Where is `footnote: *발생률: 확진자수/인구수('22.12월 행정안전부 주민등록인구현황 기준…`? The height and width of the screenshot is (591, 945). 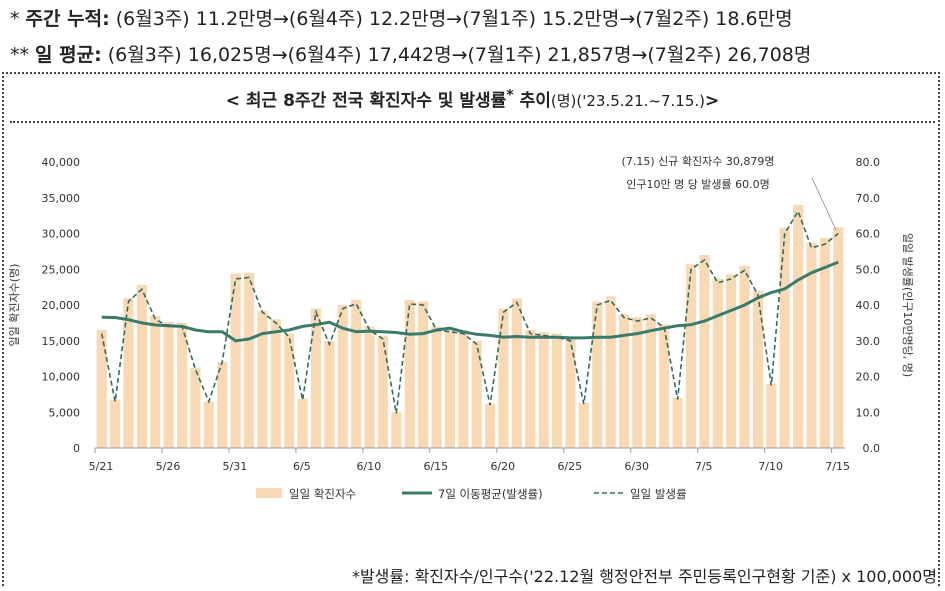
footnote: *발생률: 확진자수/인구수('22.12월 행정안전부 주민등록인구현황 기준… is located at coordinates (644, 576).